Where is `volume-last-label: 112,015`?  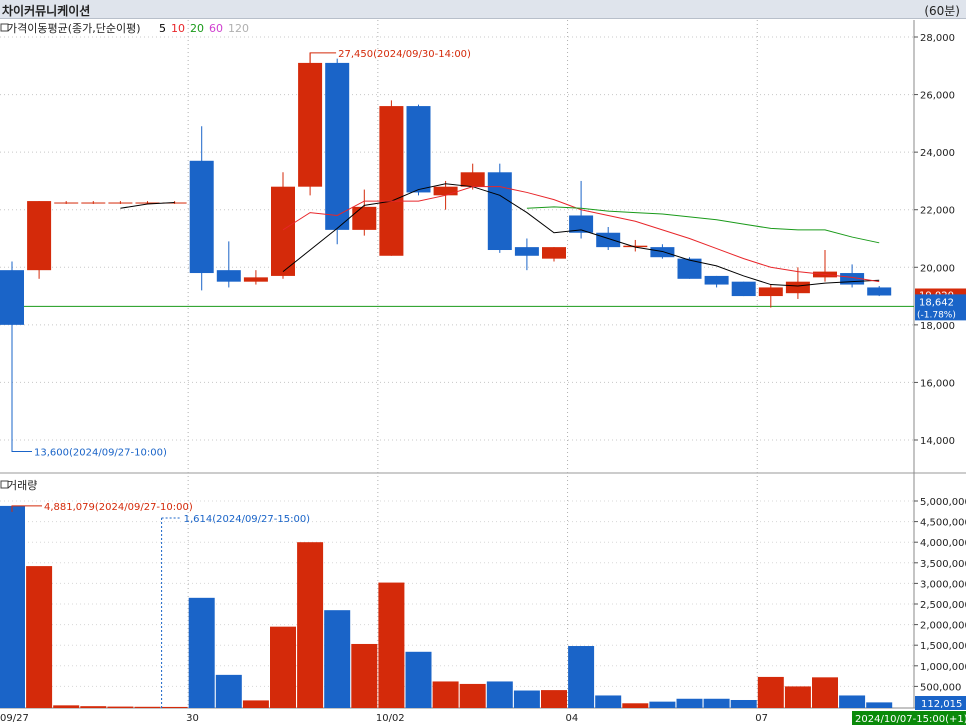
volume-last-label: 112,015 is located at coordinates (941, 704).